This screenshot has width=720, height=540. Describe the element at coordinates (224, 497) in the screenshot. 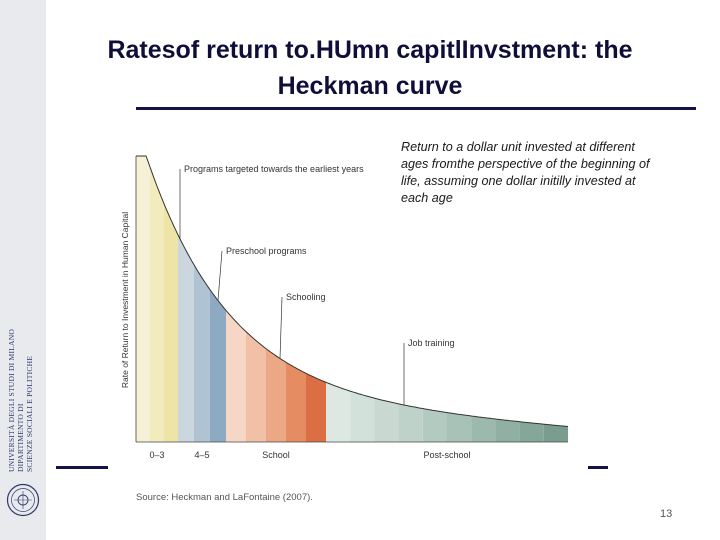

I see `chart-source: Source: Heckman and LaFontaine (2007).` at that location.